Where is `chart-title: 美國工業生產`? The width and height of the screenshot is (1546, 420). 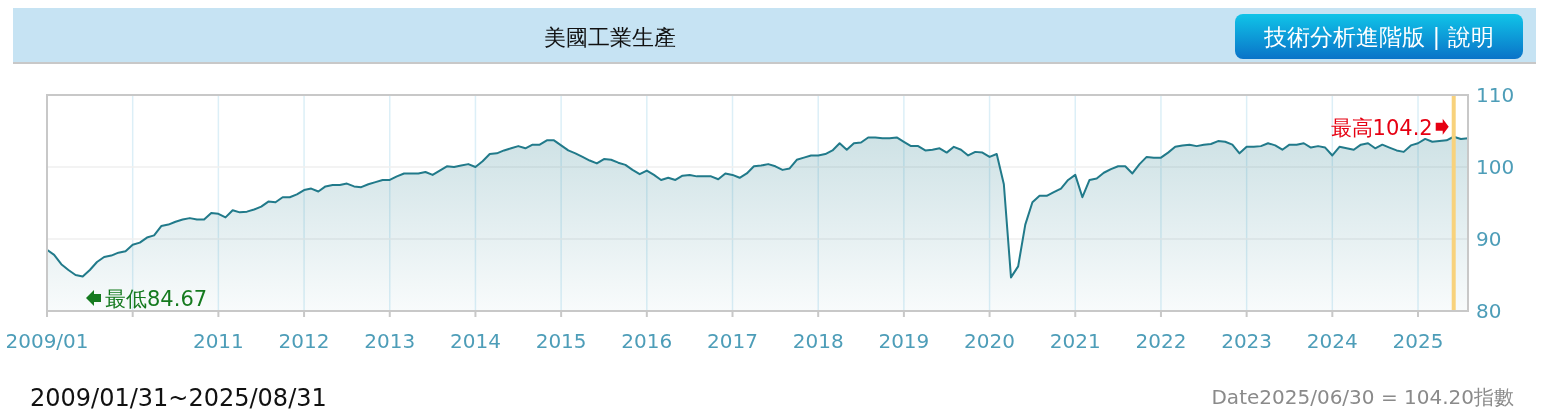 chart-title: 美國工業生產 is located at coordinates (610, 37).